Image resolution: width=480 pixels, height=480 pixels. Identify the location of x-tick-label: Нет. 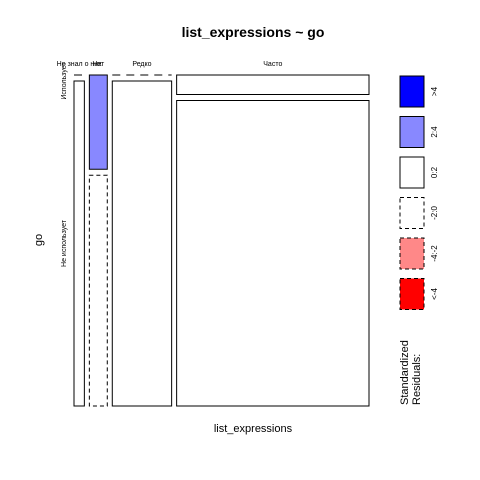
(98, 64).